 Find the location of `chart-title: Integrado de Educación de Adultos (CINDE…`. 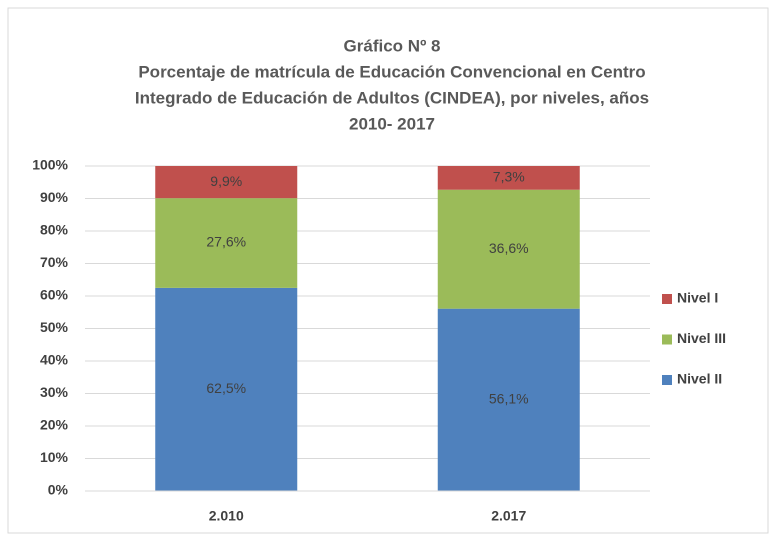

chart-title: Integrado de Educación de Adultos (CINDE… is located at coordinates (392, 97).